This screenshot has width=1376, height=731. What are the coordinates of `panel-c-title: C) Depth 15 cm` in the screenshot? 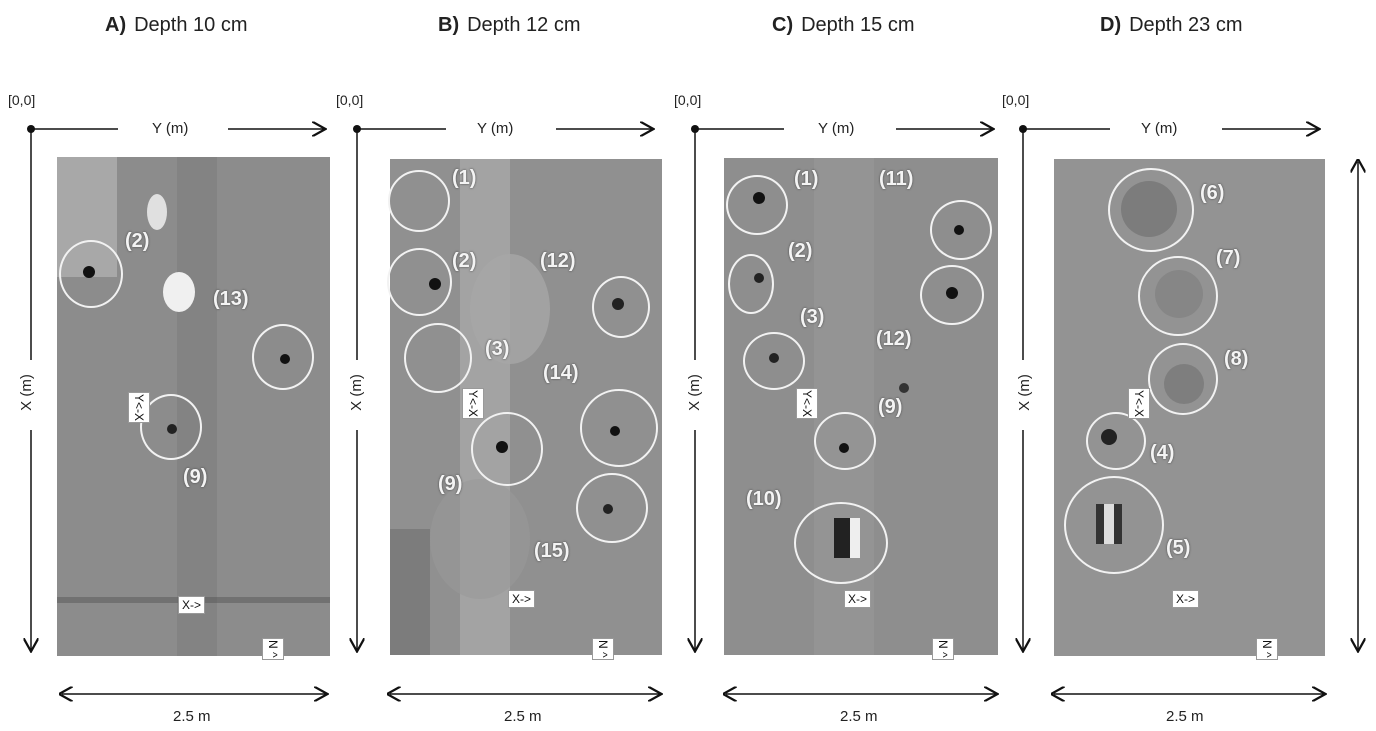 It's located at (843, 25).